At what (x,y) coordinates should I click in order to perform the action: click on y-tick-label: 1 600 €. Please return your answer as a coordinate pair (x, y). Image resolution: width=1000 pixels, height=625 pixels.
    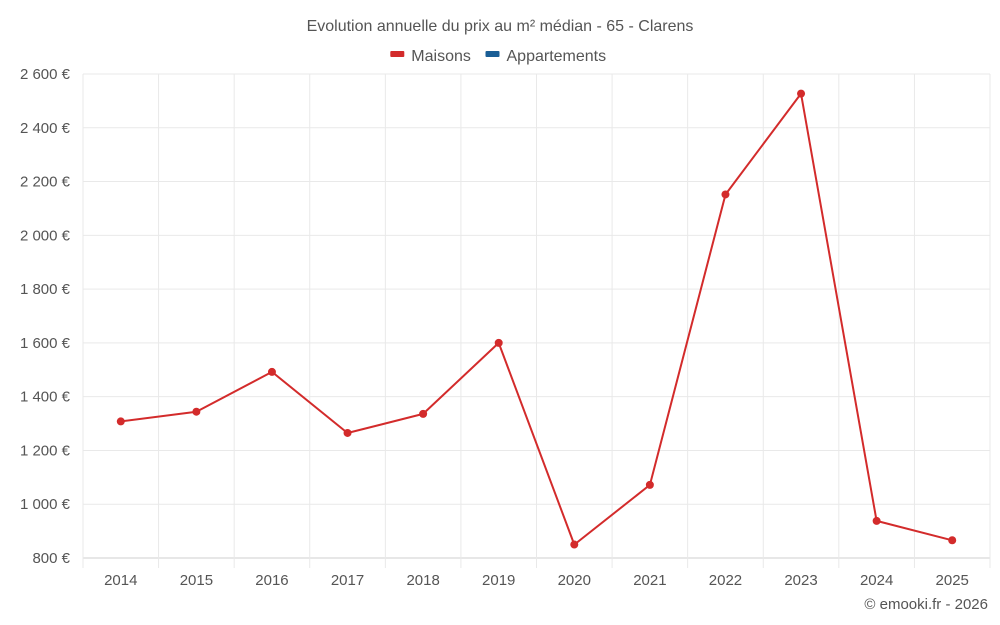
    Looking at the image, I should click on (45, 343).